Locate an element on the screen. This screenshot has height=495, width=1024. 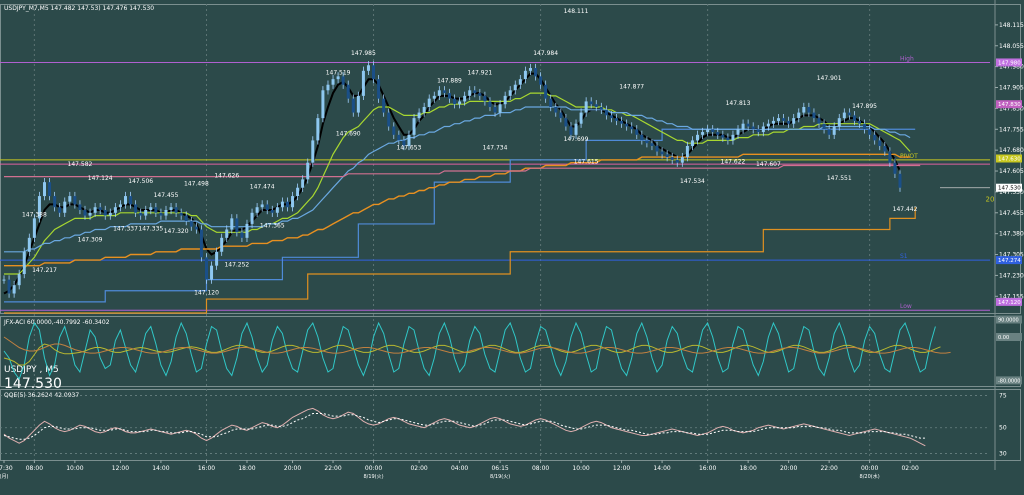
price-annotation: 147.690 is located at coordinates (348, 134).